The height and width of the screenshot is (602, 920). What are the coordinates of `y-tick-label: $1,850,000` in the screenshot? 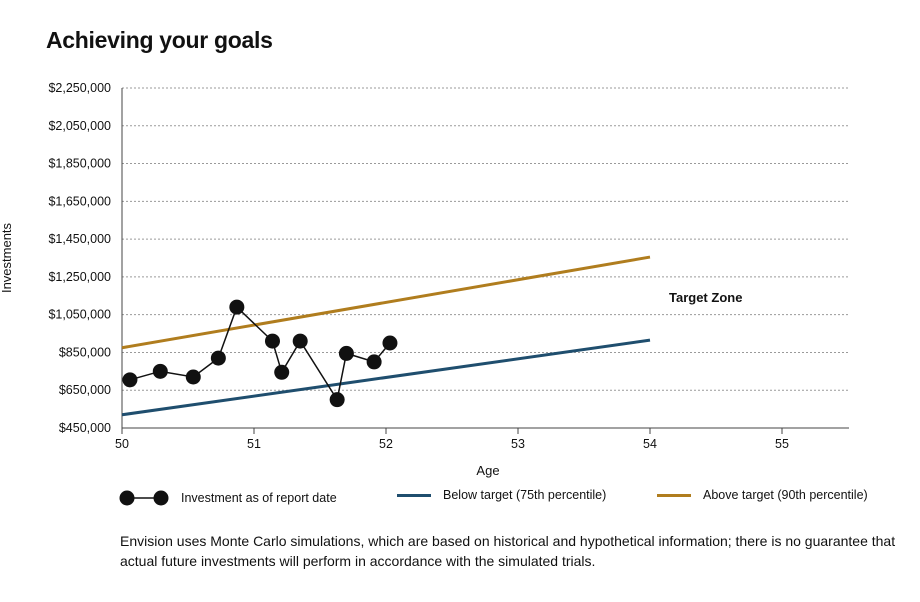 It's located at (79, 164).